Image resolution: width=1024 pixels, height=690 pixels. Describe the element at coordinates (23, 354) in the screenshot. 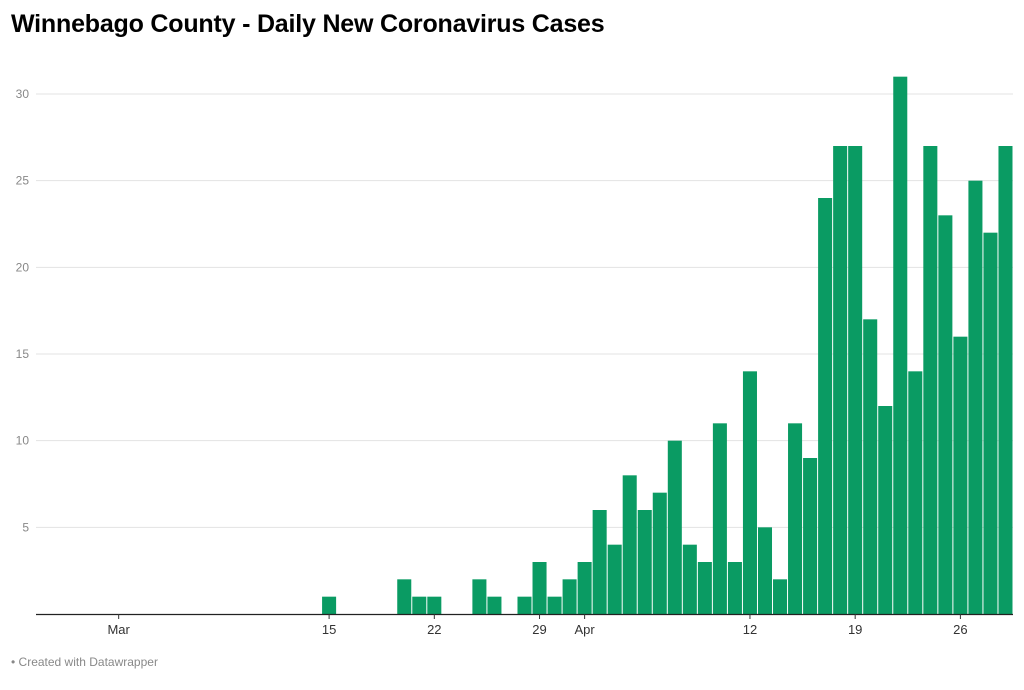

I see `y-tick-label: 15` at that location.